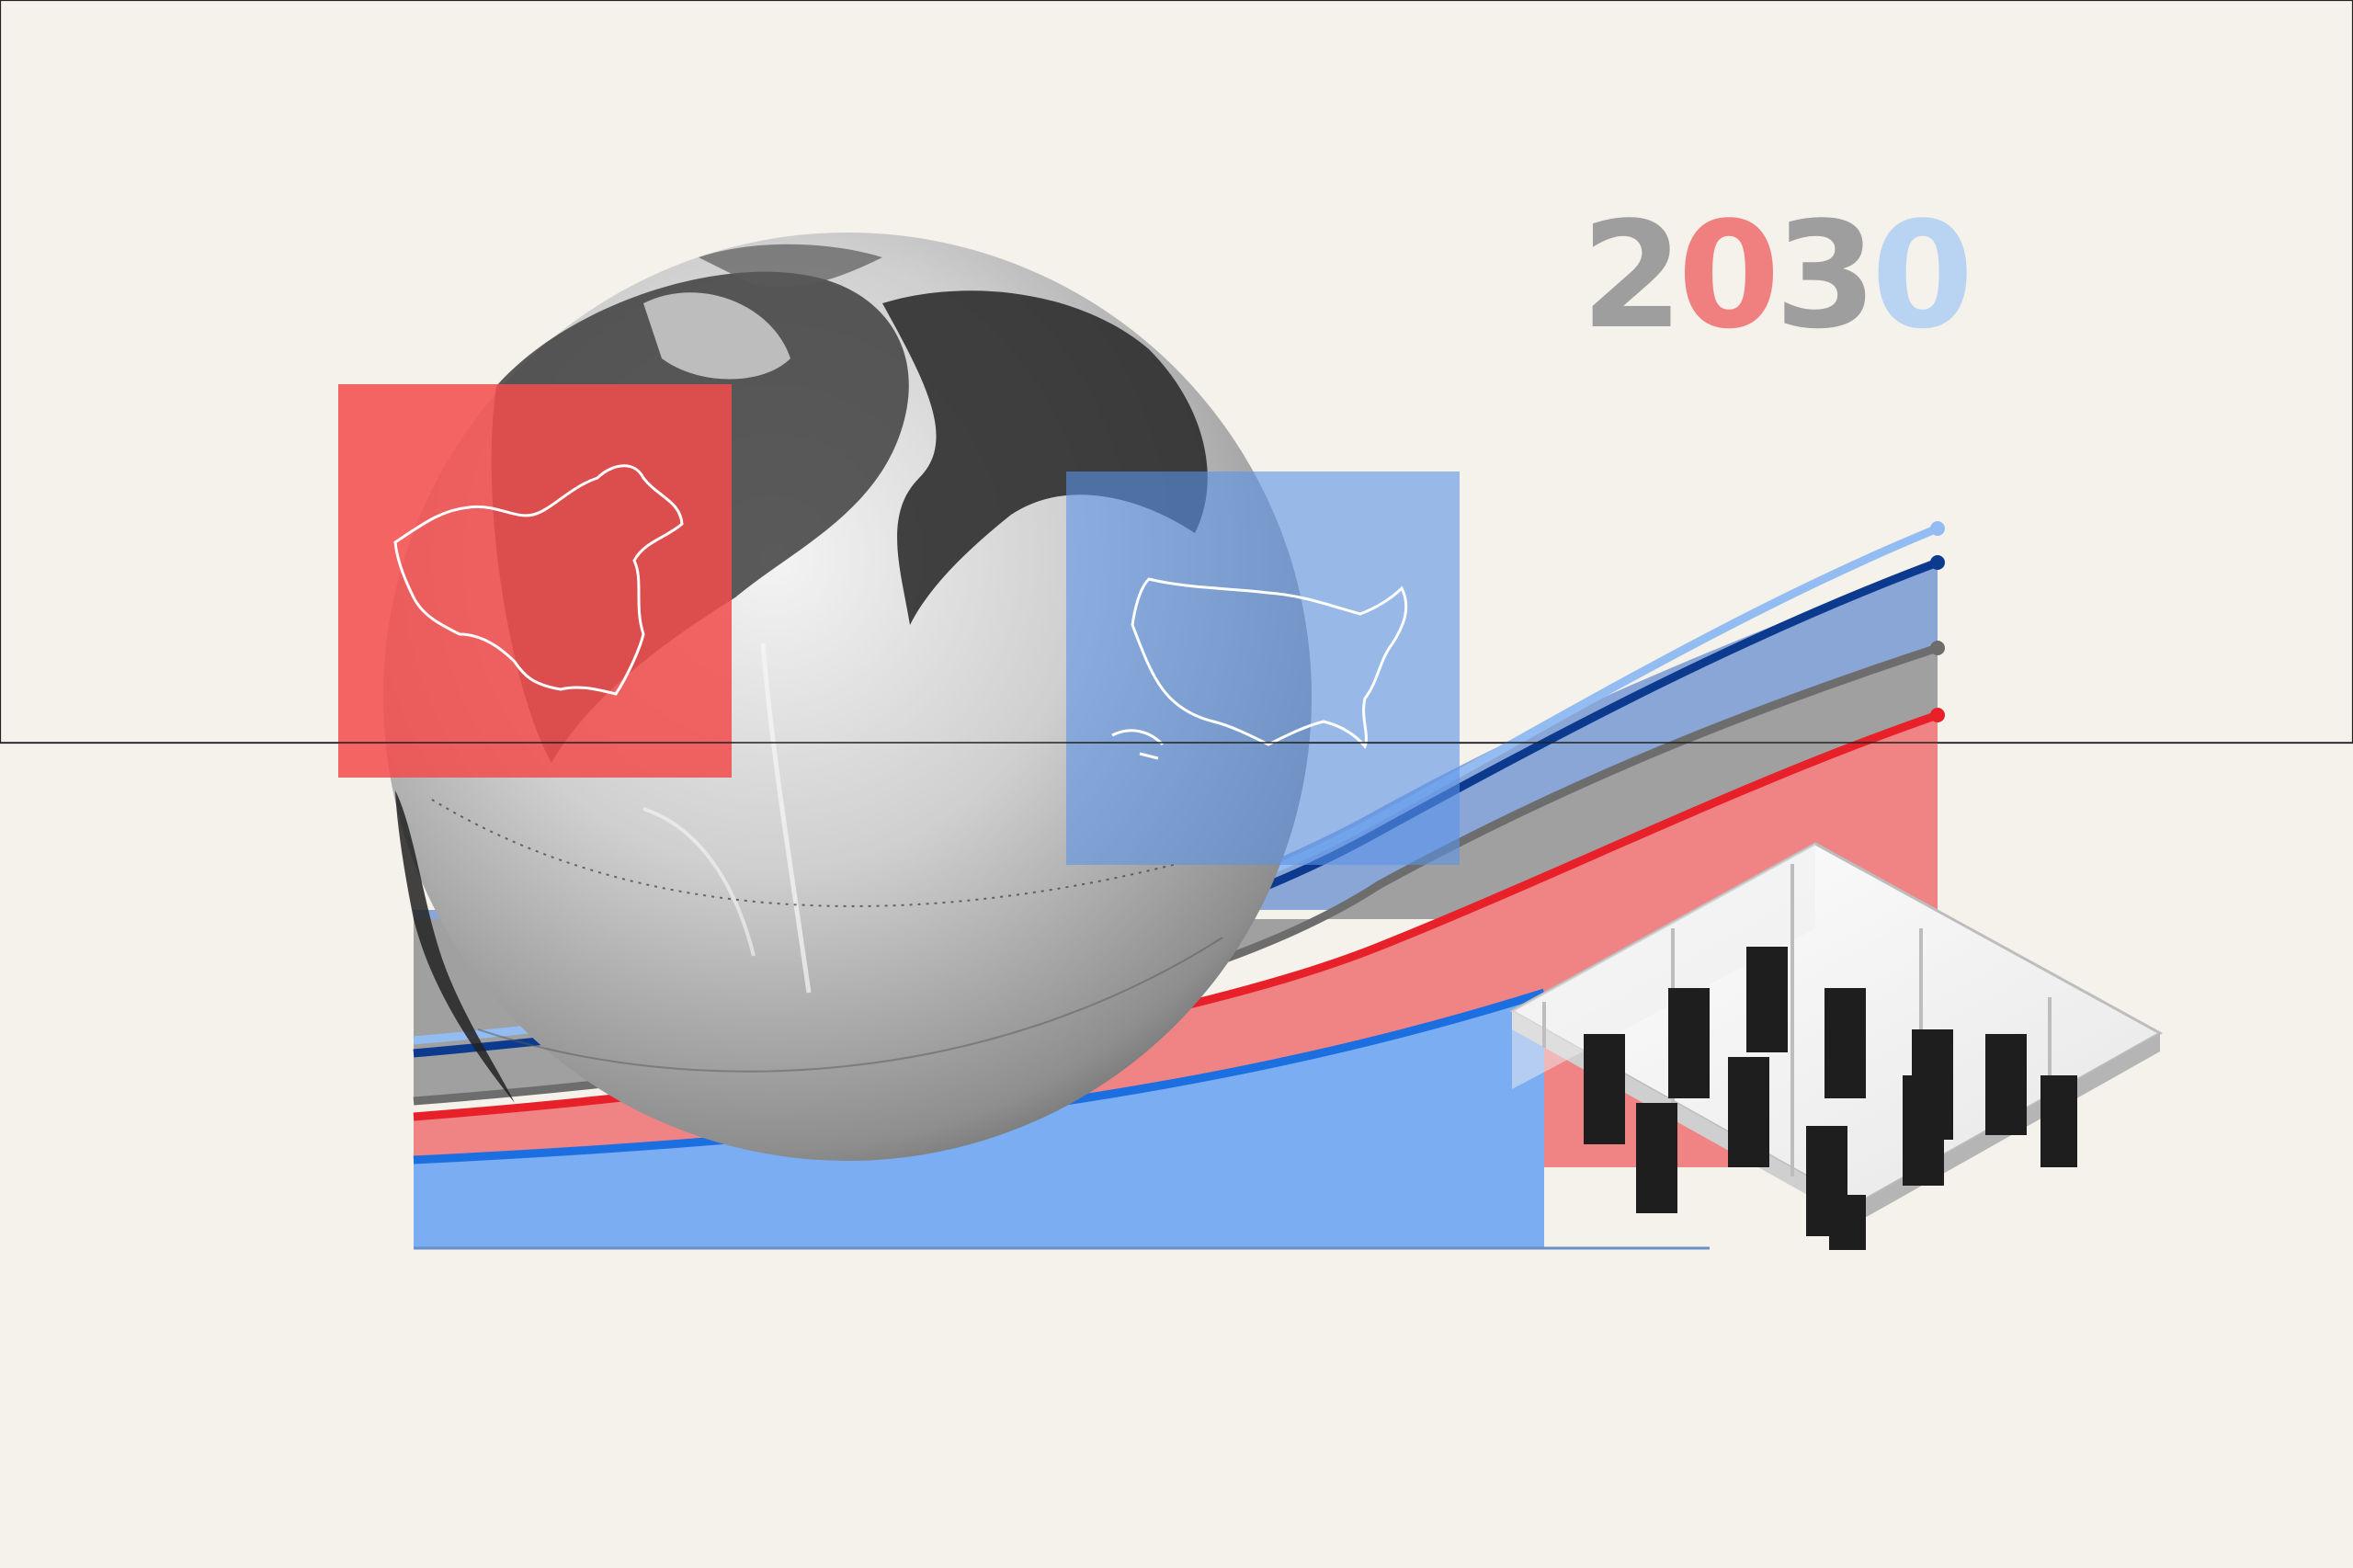 The image size is (2353, 1568). What do you see at coordinates (1728, 275) in the screenshot?
I see `year-digit-2: 0` at bounding box center [1728, 275].